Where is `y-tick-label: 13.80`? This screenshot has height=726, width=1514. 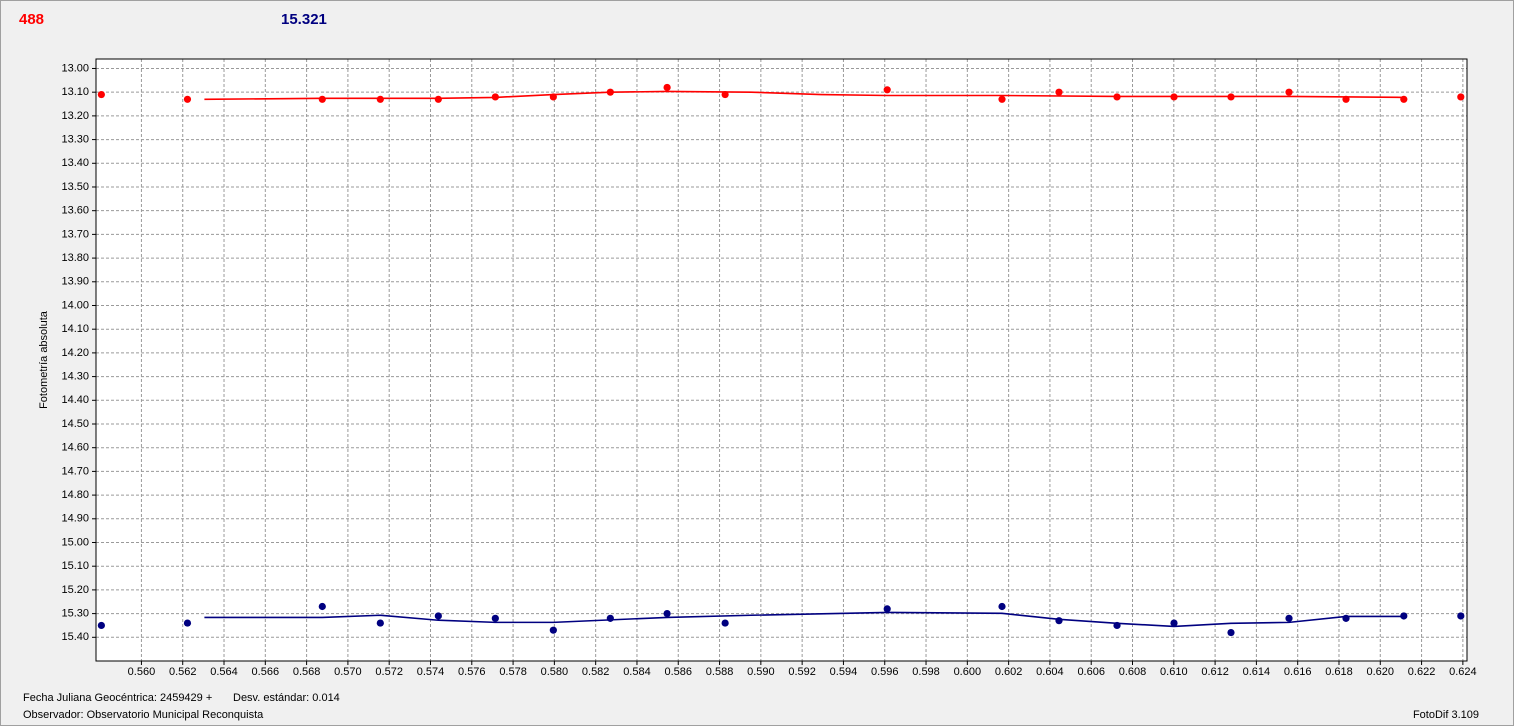
y-tick-label: 13.80 is located at coordinates (75, 258).